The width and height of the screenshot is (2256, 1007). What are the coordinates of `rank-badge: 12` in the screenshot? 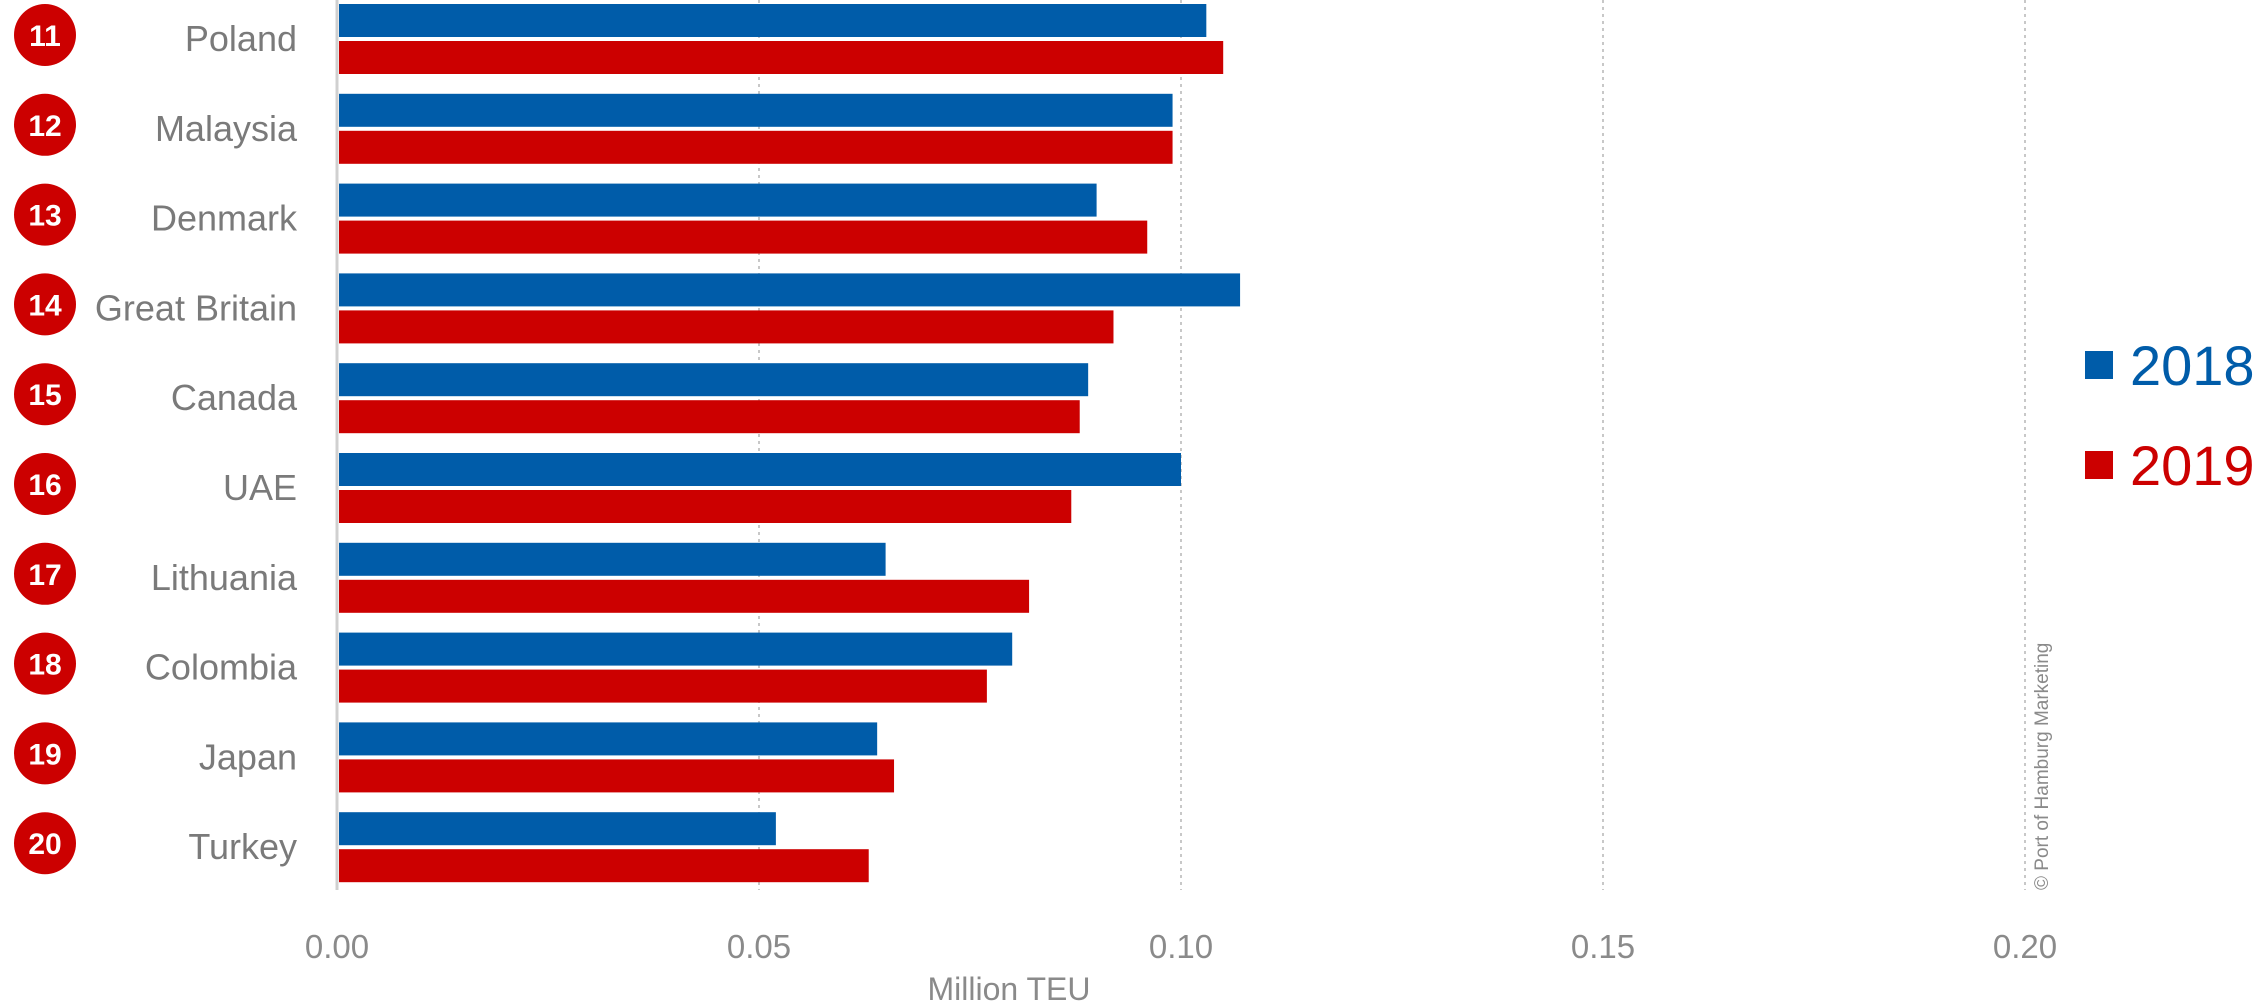 It's located at (45, 124).